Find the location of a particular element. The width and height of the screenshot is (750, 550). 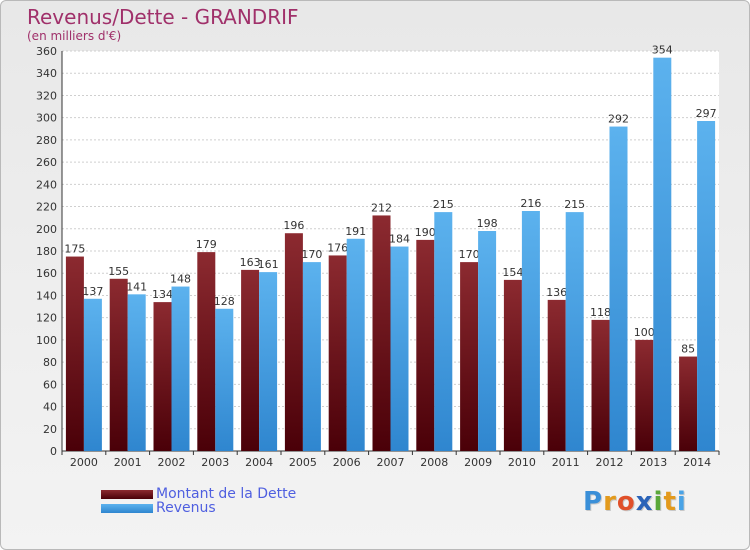

x-tick-label: 2006 is located at coordinates (347, 462).